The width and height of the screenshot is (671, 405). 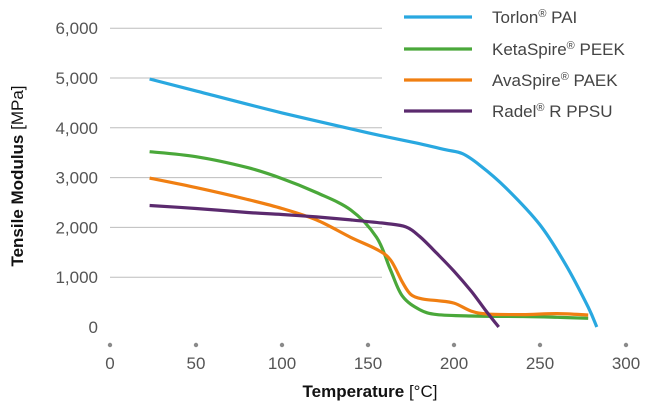 I want to click on x-tick-label: 50, so click(x=196, y=363).